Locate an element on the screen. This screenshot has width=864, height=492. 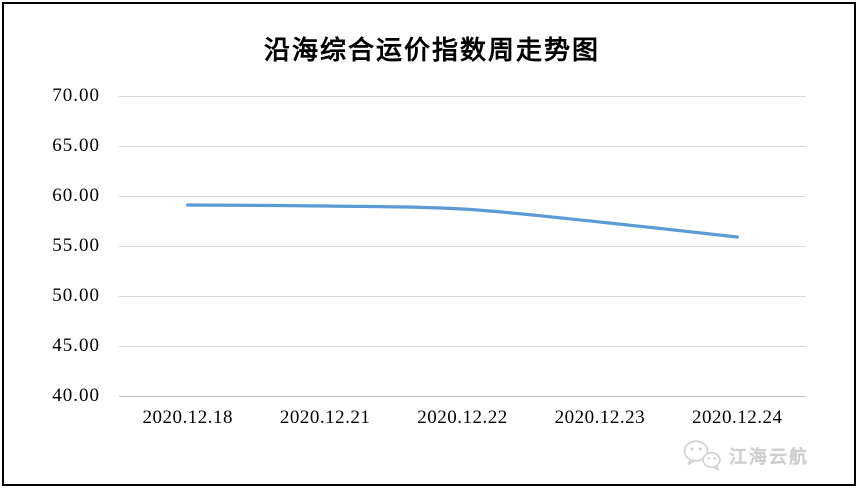
watermark-text: 江海云航 is located at coordinates (769, 457).